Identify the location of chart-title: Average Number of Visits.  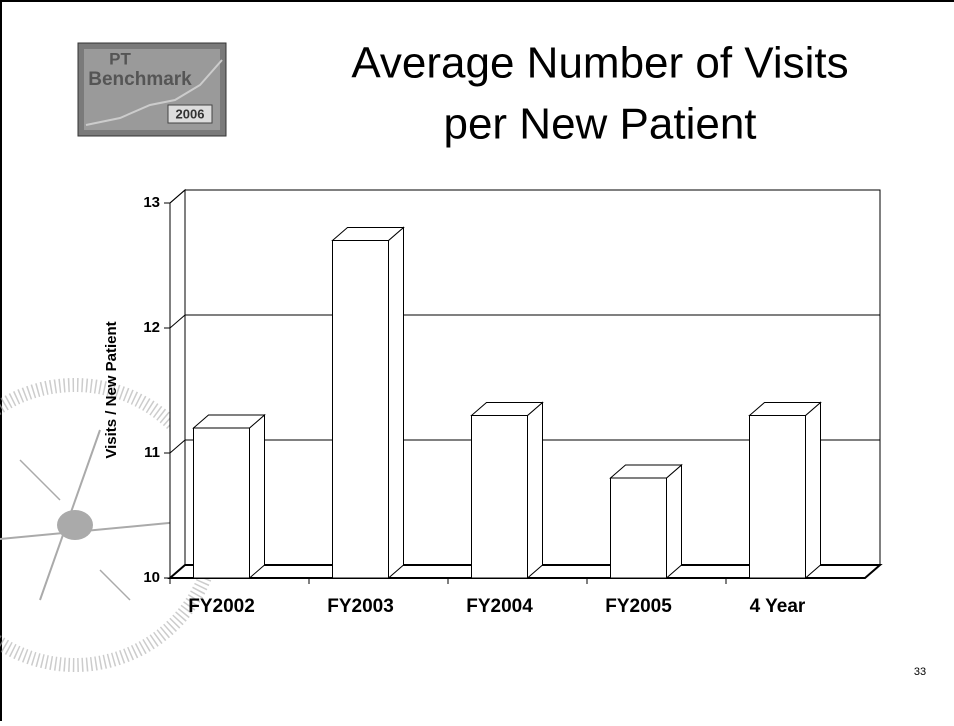
(599, 63).